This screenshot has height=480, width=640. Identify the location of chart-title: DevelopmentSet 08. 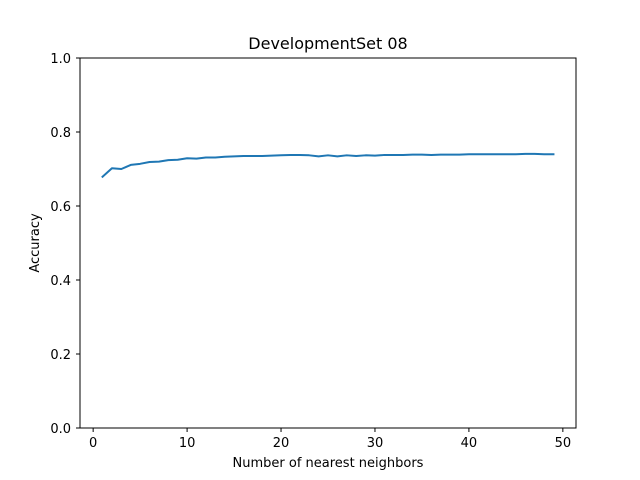
(327, 43).